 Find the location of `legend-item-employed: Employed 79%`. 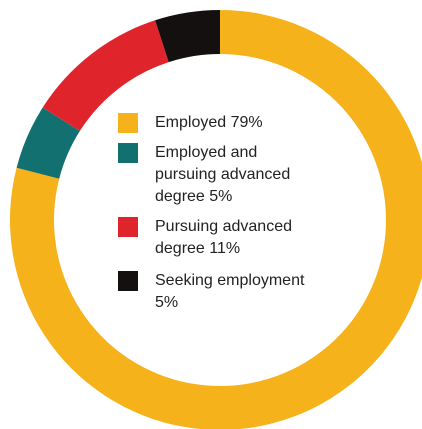

legend-item-employed: Employed 79% is located at coordinates (233, 123).